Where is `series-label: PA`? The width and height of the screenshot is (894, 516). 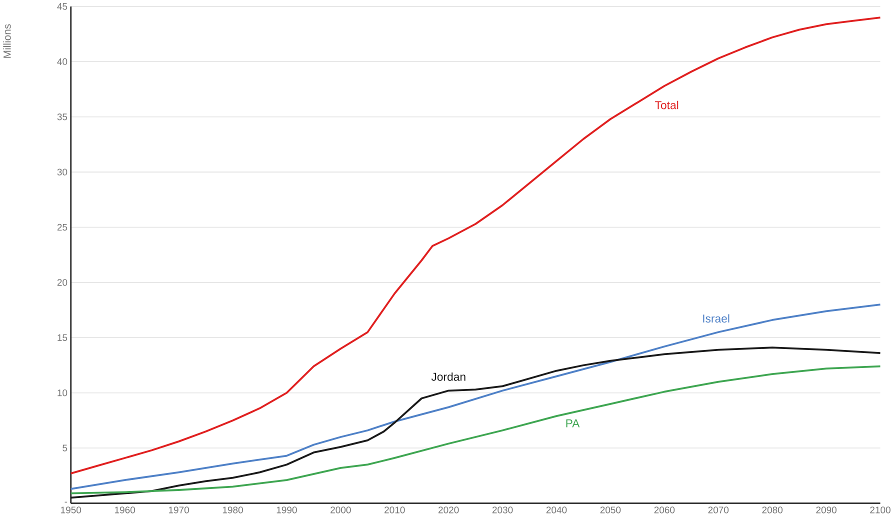 series-label: PA is located at coordinates (573, 423).